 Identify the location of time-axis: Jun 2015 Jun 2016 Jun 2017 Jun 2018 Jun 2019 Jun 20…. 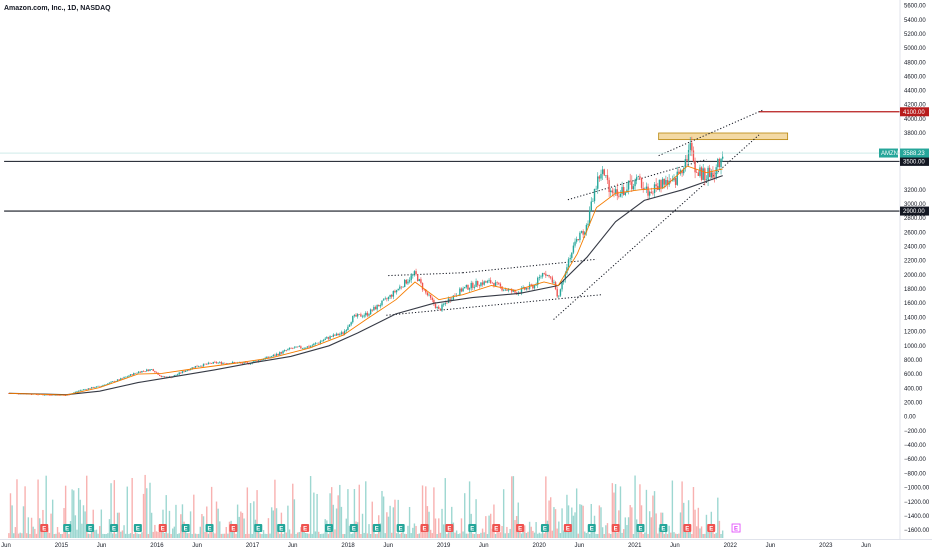
(436, 546).